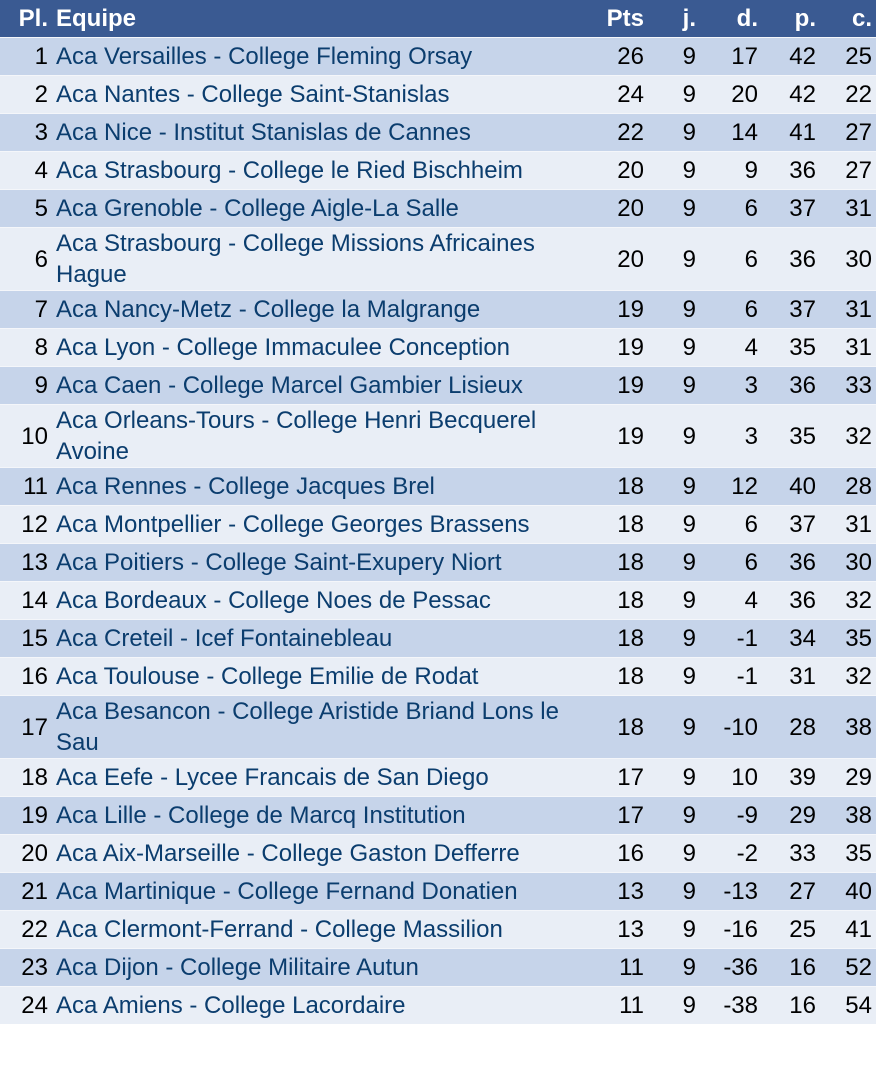  Describe the element at coordinates (731, 967) in the screenshot. I see `cell-difference: -36` at that location.